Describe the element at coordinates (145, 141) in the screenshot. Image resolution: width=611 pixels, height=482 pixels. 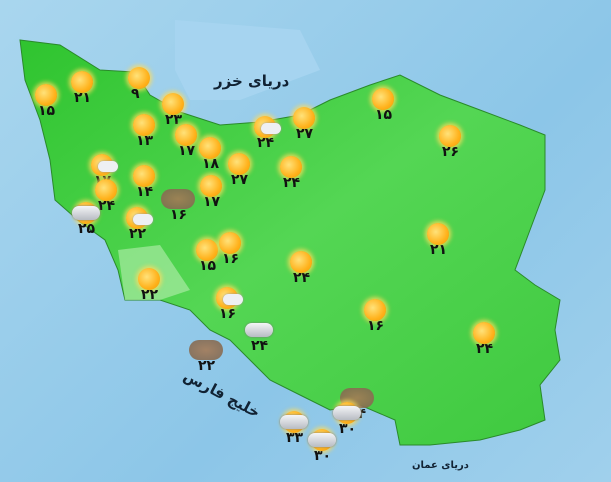
I see `temperature-label: ۱۳` at that location.